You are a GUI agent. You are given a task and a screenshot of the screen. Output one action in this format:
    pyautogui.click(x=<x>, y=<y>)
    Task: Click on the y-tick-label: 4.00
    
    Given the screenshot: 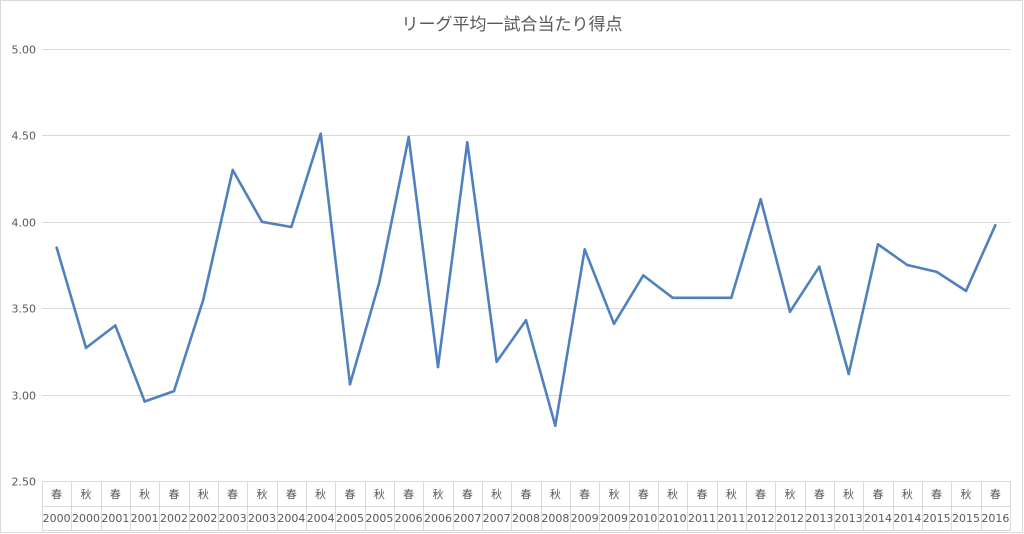 What is the action you would take?
    pyautogui.click(x=24, y=223)
    